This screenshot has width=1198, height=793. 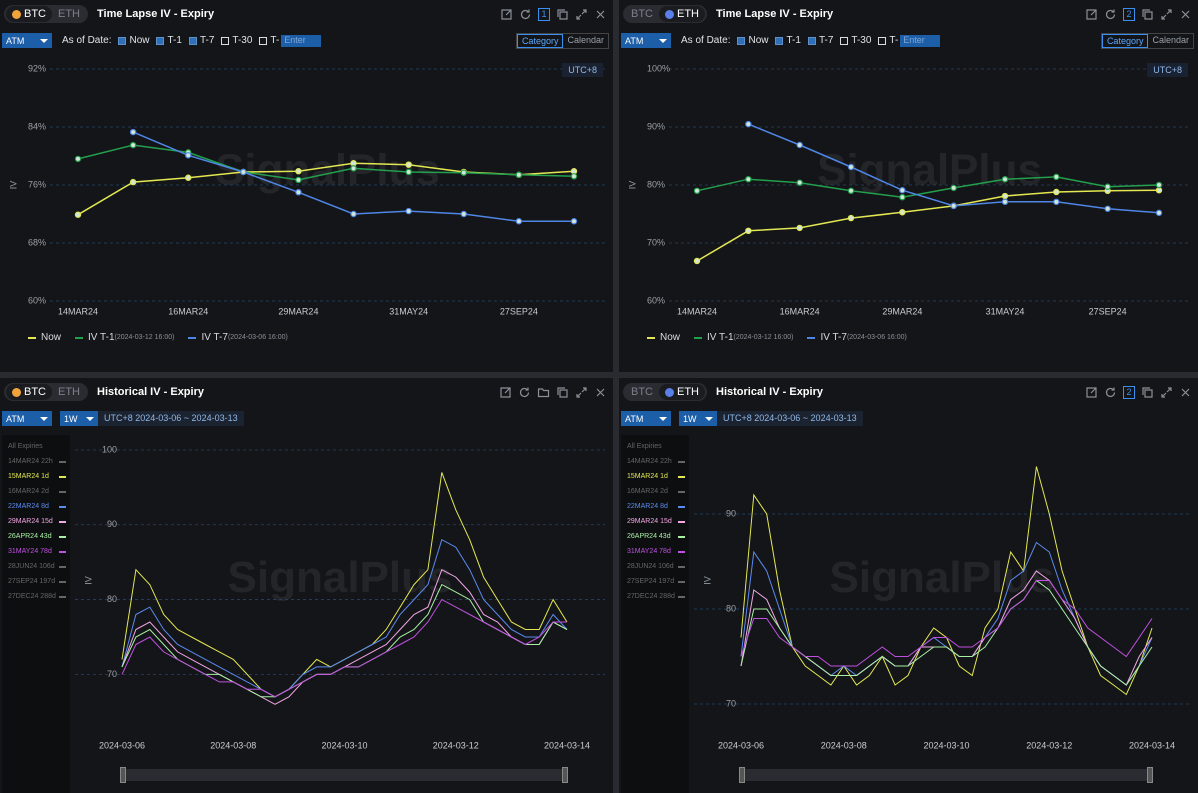 I want to click on point-marker, so click(x=133, y=182).